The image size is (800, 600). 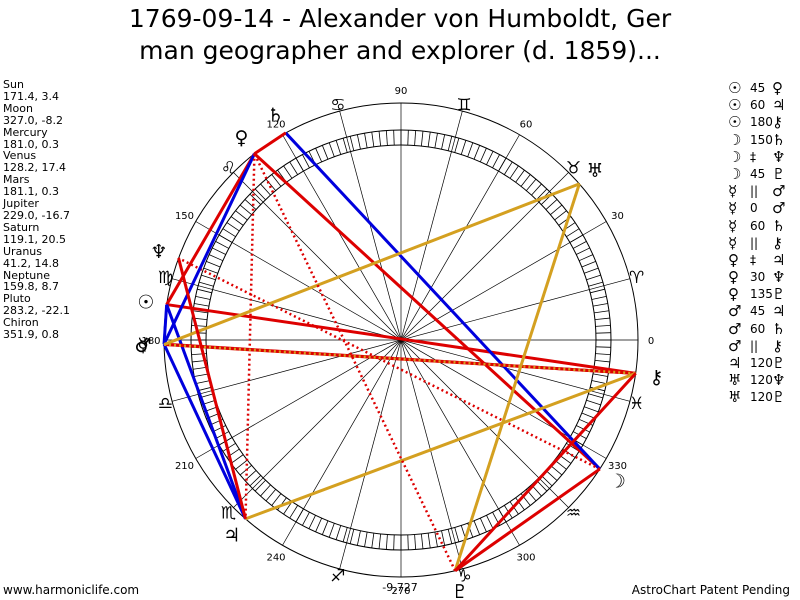 I want to click on planet-glyph-icon: ♅, so click(x=595, y=171).